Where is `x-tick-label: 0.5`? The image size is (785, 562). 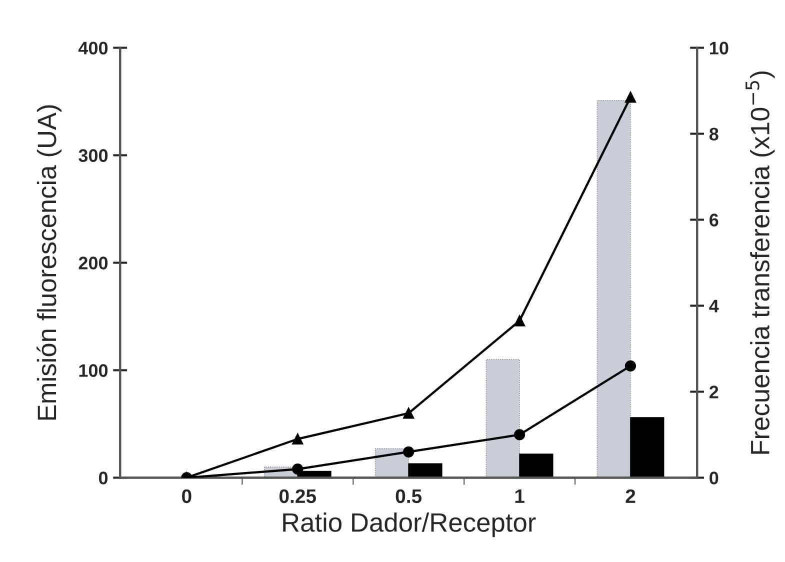 x-tick-label: 0.5 is located at coordinates (409, 496).